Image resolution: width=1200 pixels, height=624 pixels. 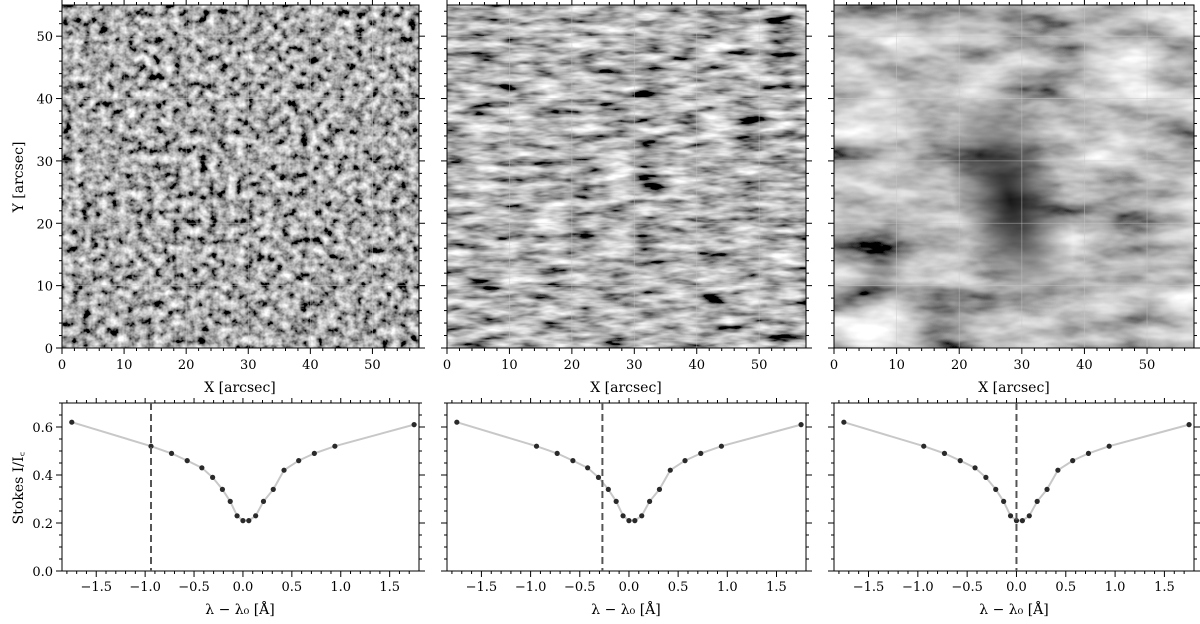 I want to click on profile-panel-3: −1.5 −1.0 −0.5 0.0 0.5 1.0 1.5 λ − λ₀ [Å], so click(x=1014, y=508).